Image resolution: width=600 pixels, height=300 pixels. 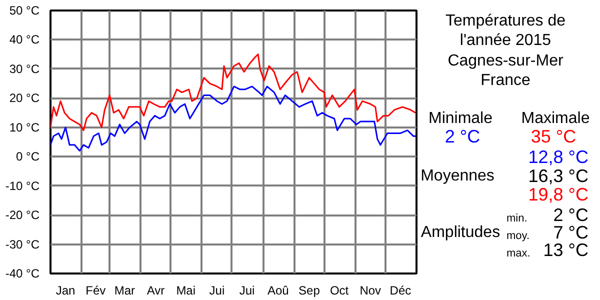 What do you see at coordinates (555, 118) in the screenshot?
I see `text: Maximale` at bounding box center [555, 118].